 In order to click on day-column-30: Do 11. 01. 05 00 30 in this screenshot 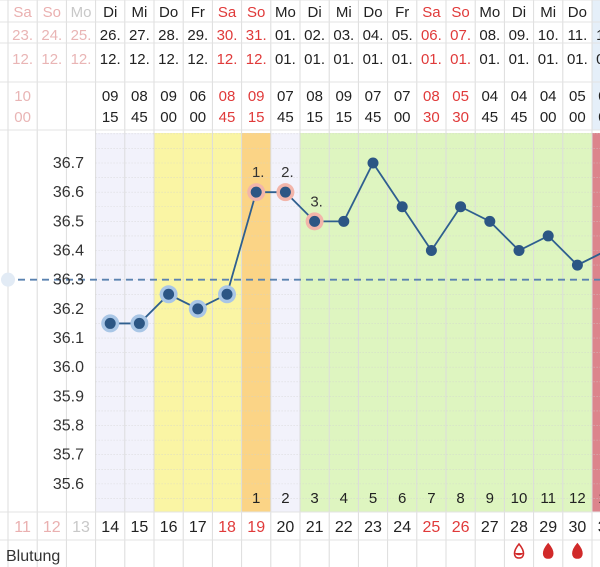, I will do `click(577, 270)`.